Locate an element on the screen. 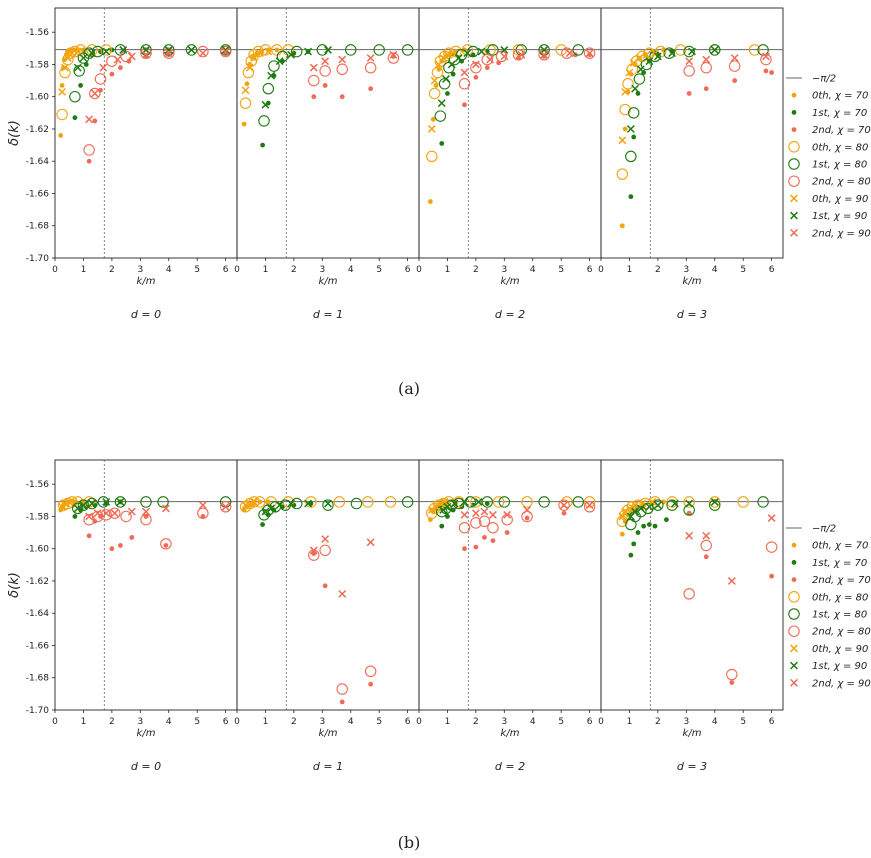 This screenshot has width=871, height=858. legend-label: 0th, χ = 70 is located at coordinates (840, 546).